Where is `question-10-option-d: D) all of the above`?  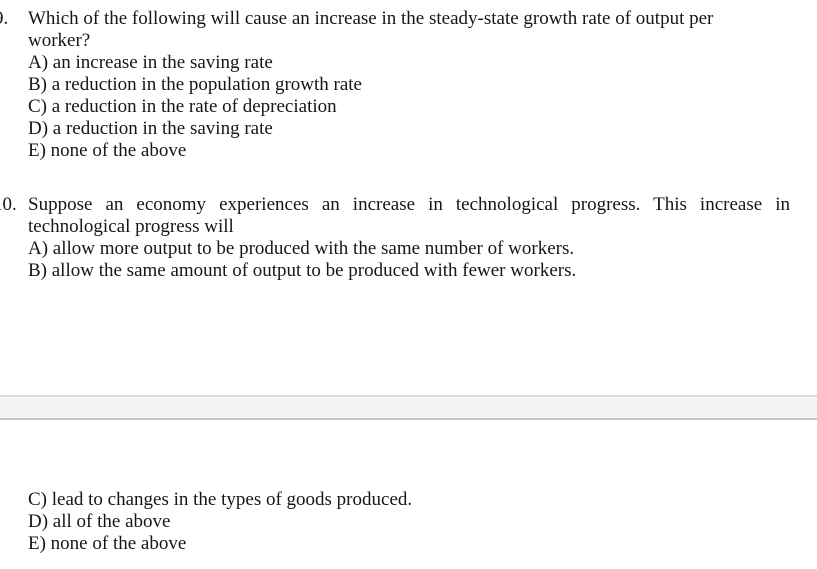 question-10-option-d: D) all of the above is located at coordinates (99, 521).